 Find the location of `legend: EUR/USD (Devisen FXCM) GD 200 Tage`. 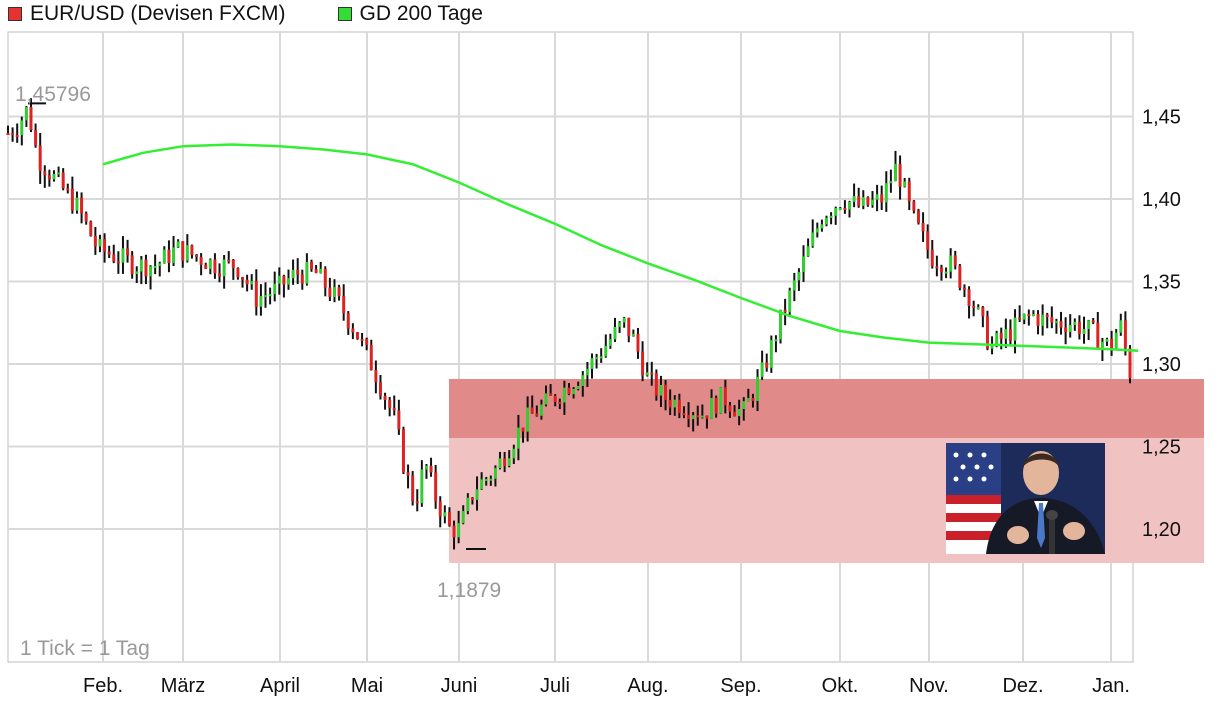

legend: EUR/USD (Devisen FXCM) GD 200 Tage is located at coordinates (271, 13).